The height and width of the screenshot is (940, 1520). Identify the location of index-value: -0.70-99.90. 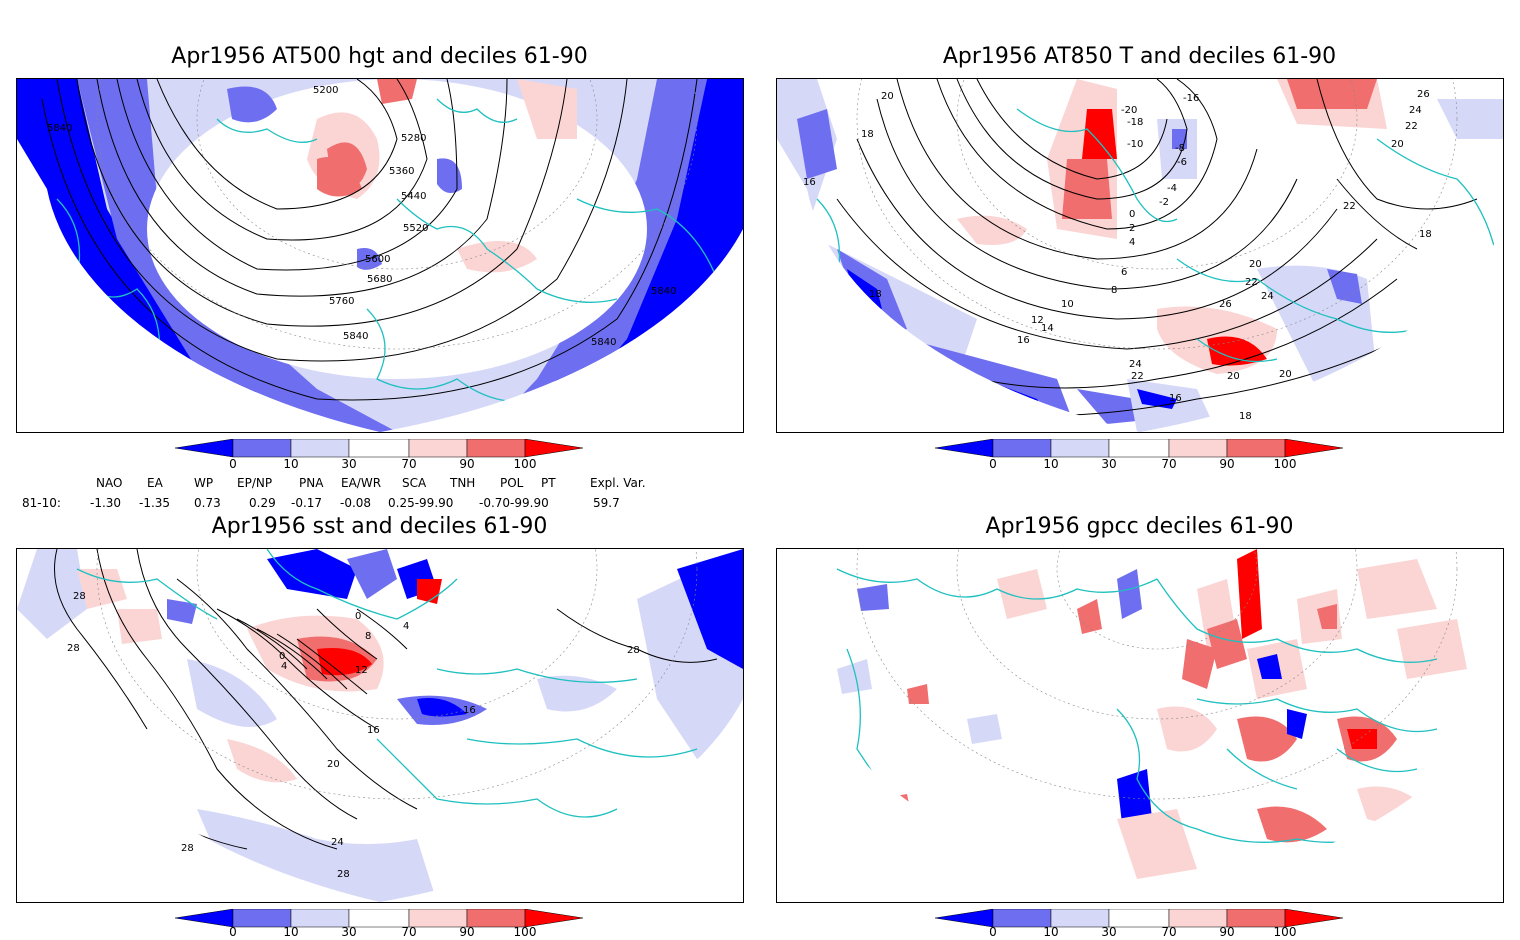
(514, 503).